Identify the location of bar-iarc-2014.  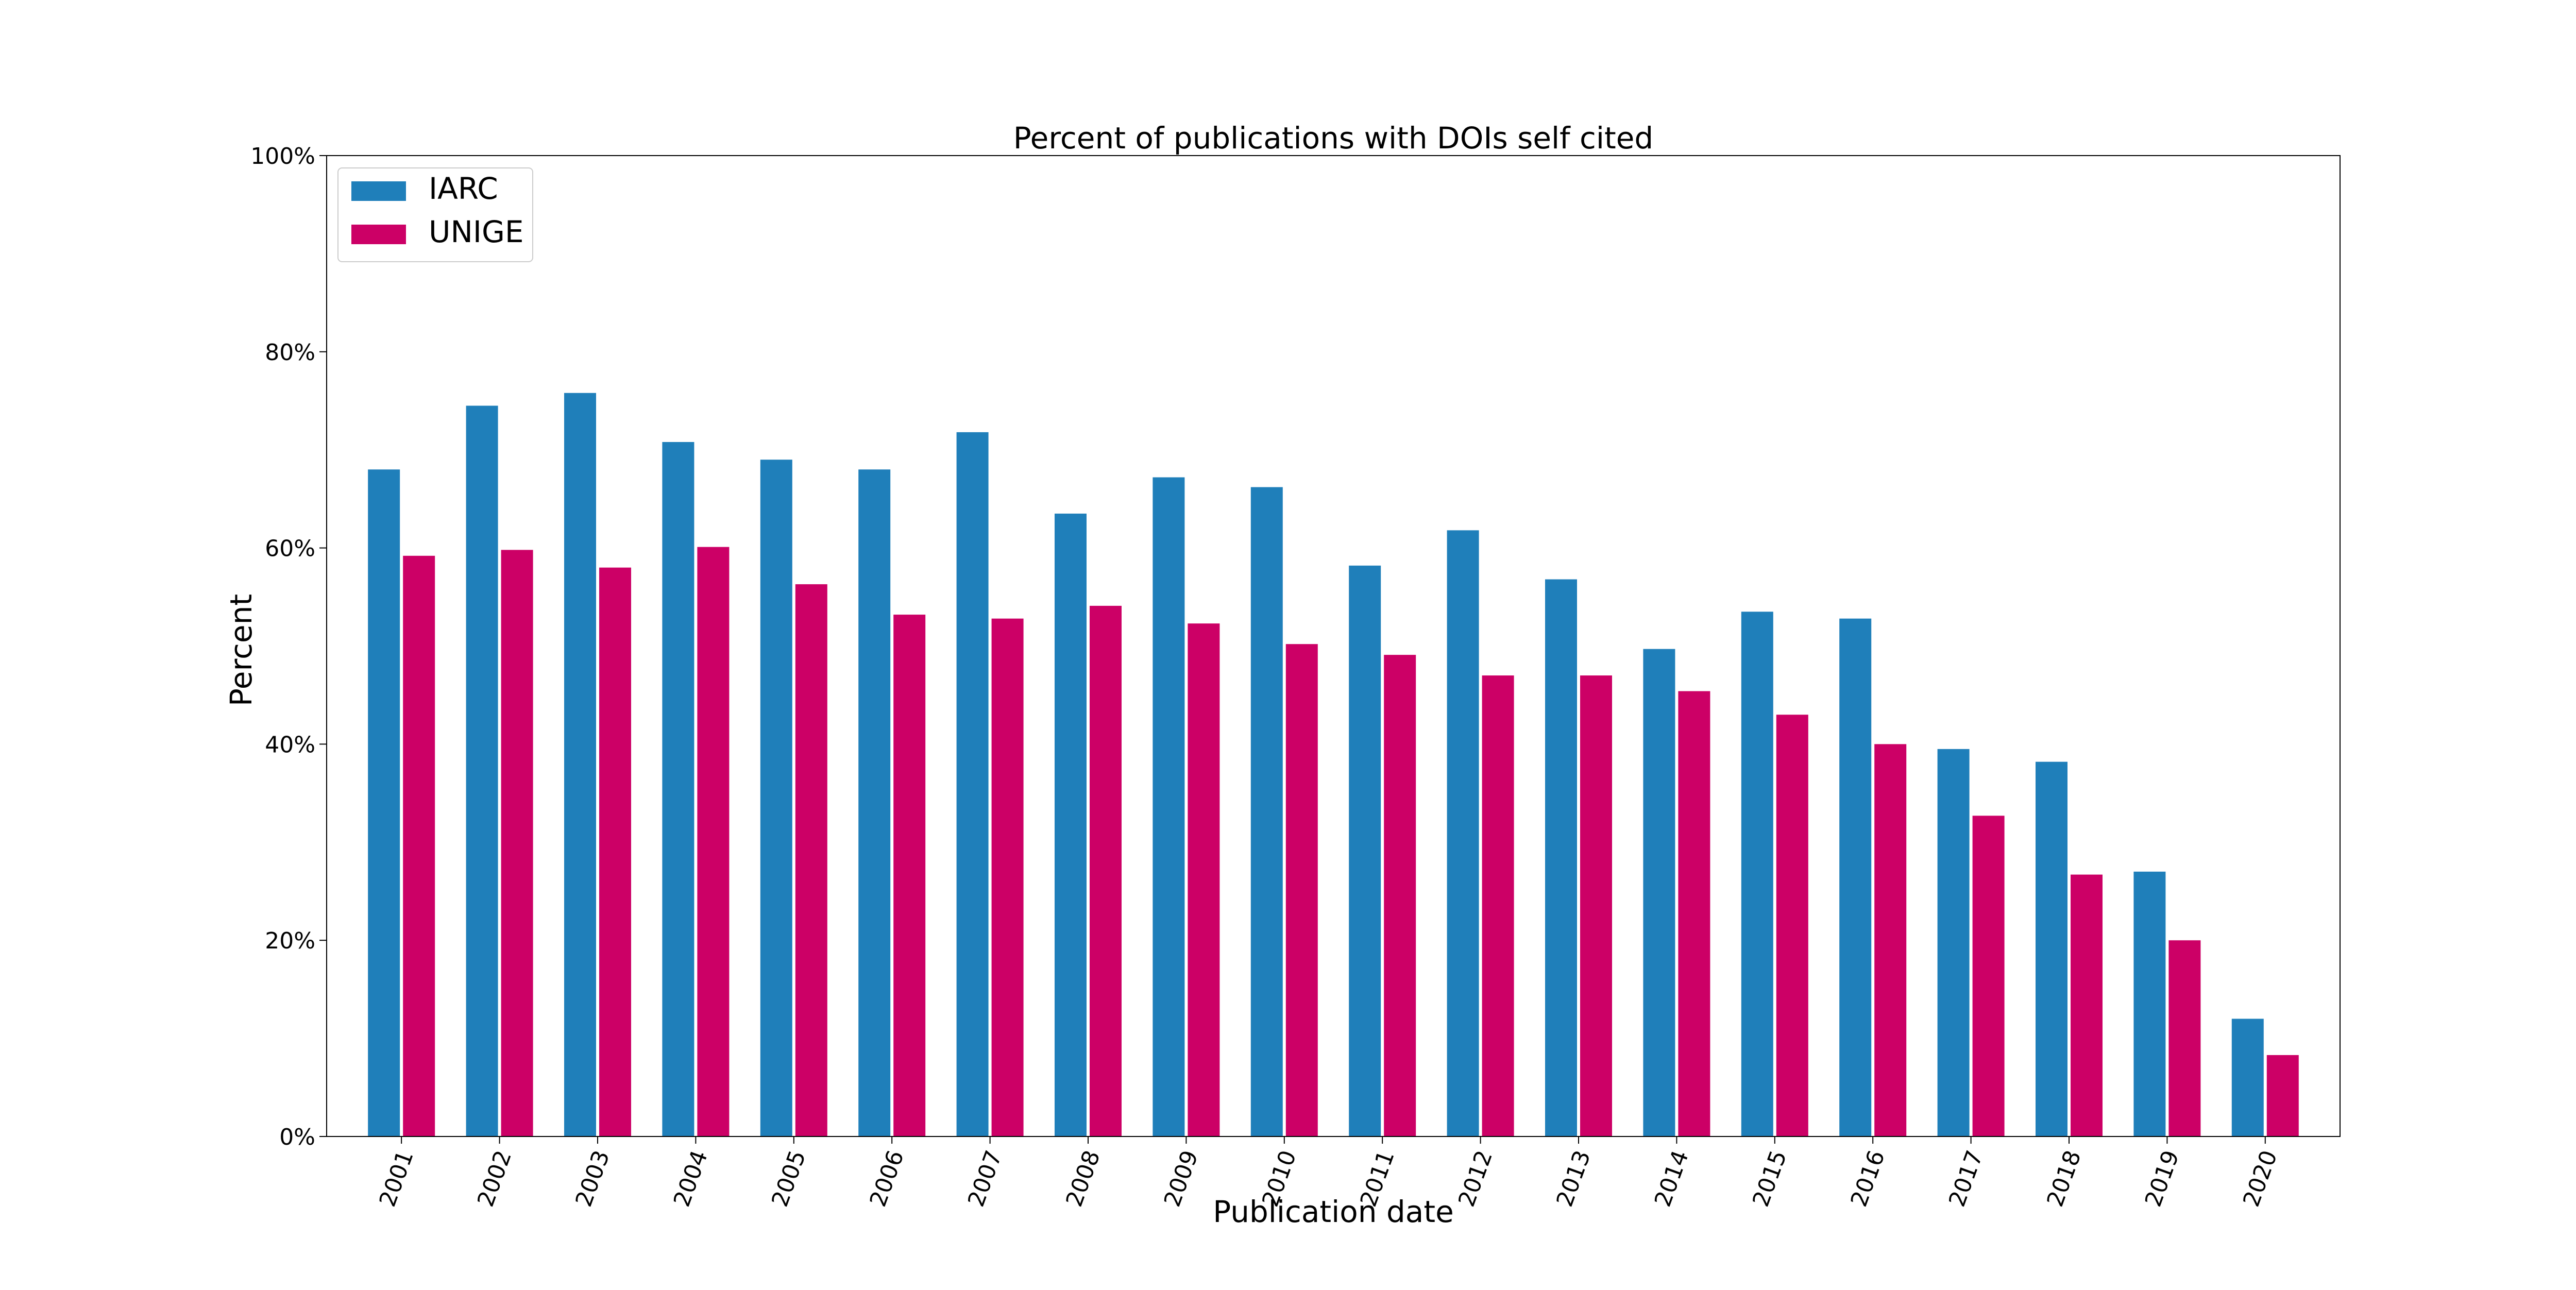
(1659, 893).